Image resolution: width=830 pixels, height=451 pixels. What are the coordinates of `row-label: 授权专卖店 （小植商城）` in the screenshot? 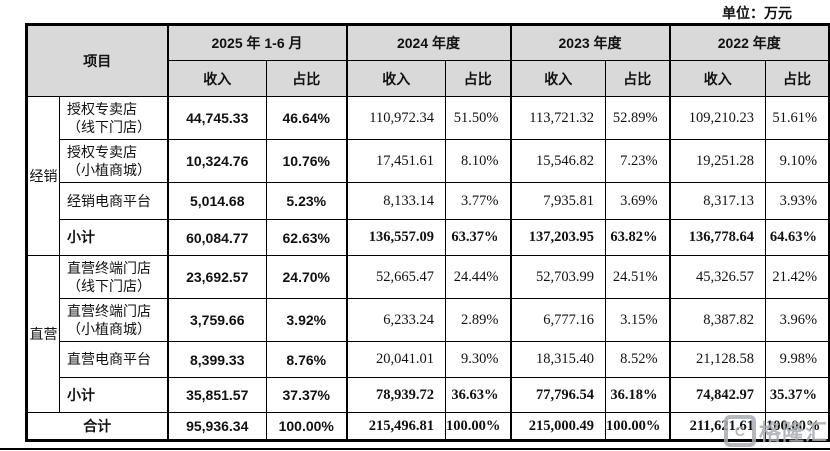 It's located at (113, 161).